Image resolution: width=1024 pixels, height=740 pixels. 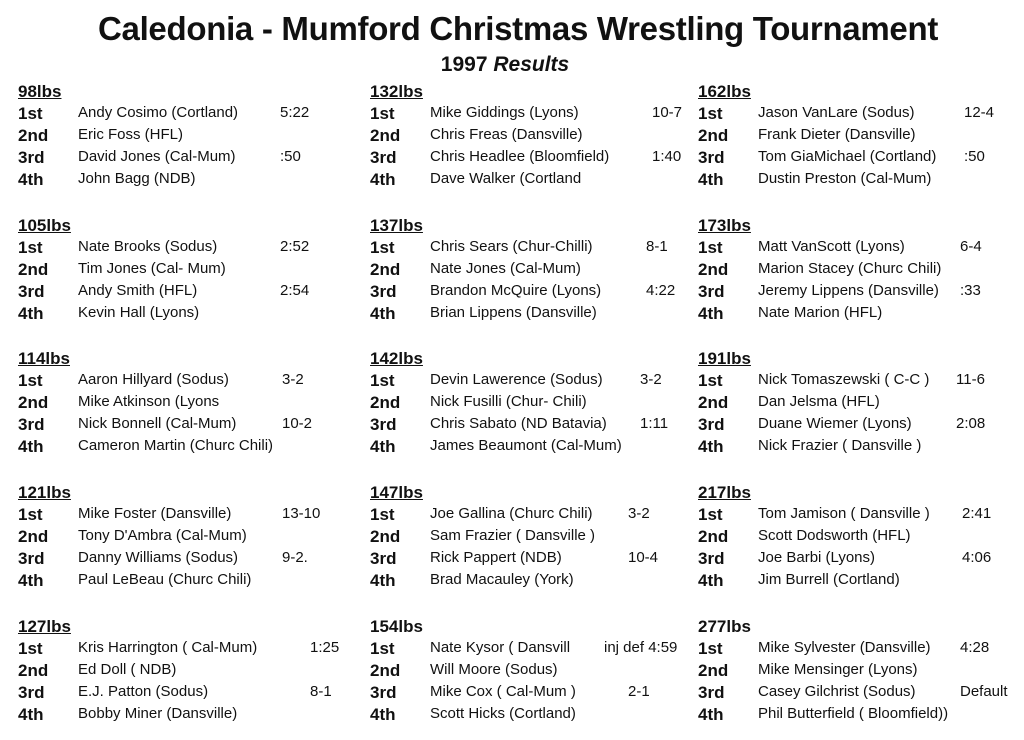 What do you see at coordinates (183, 516) in the screenshot?
I see `placement-row: 1st Mike Foster (Dansville) 13-10` at bounding box center [183, 516].